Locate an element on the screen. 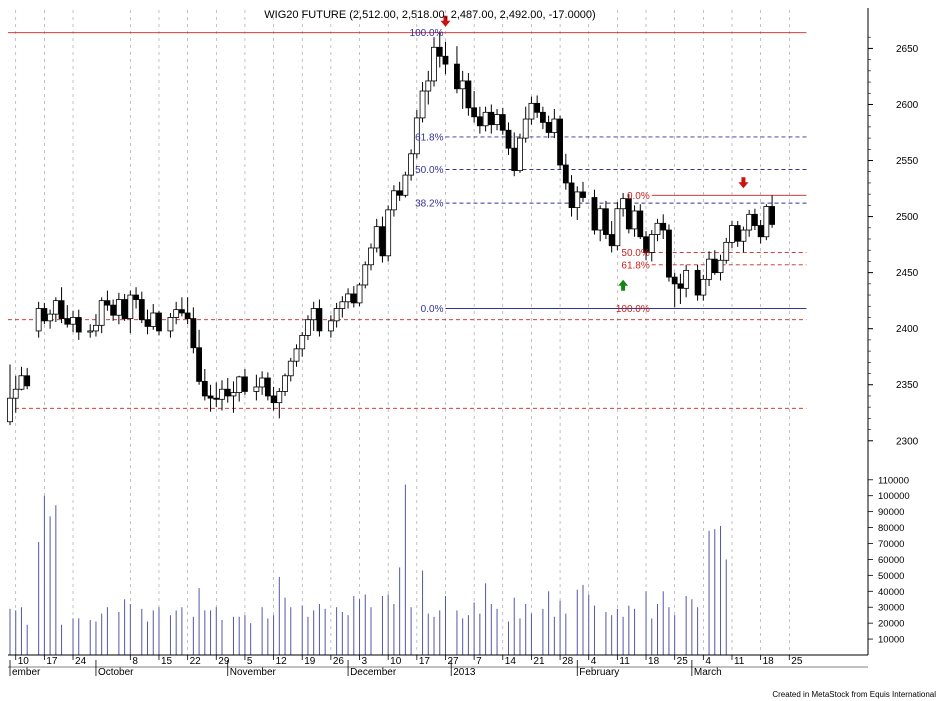 Image resolution: width=940 pixels, height=701 pixels. date-tick-label: 10 is located at coordinates (24, 661).